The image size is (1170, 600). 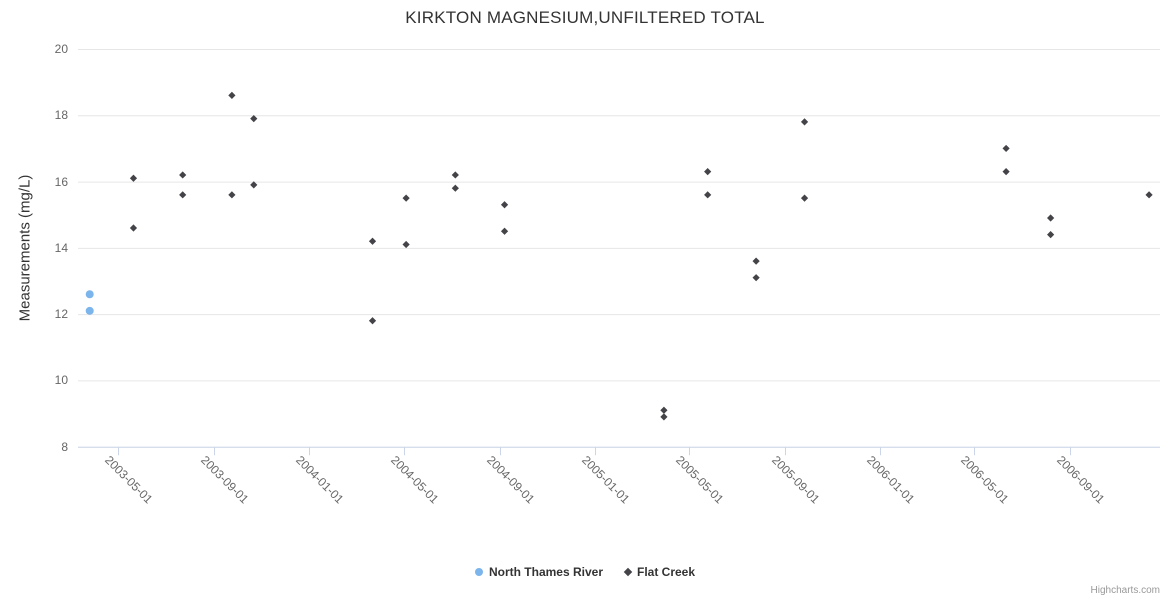 What do you see at coordinates (61, 49) in the screenshot?
I see `y-axis-label: 20` at bounding box center [61, 49].